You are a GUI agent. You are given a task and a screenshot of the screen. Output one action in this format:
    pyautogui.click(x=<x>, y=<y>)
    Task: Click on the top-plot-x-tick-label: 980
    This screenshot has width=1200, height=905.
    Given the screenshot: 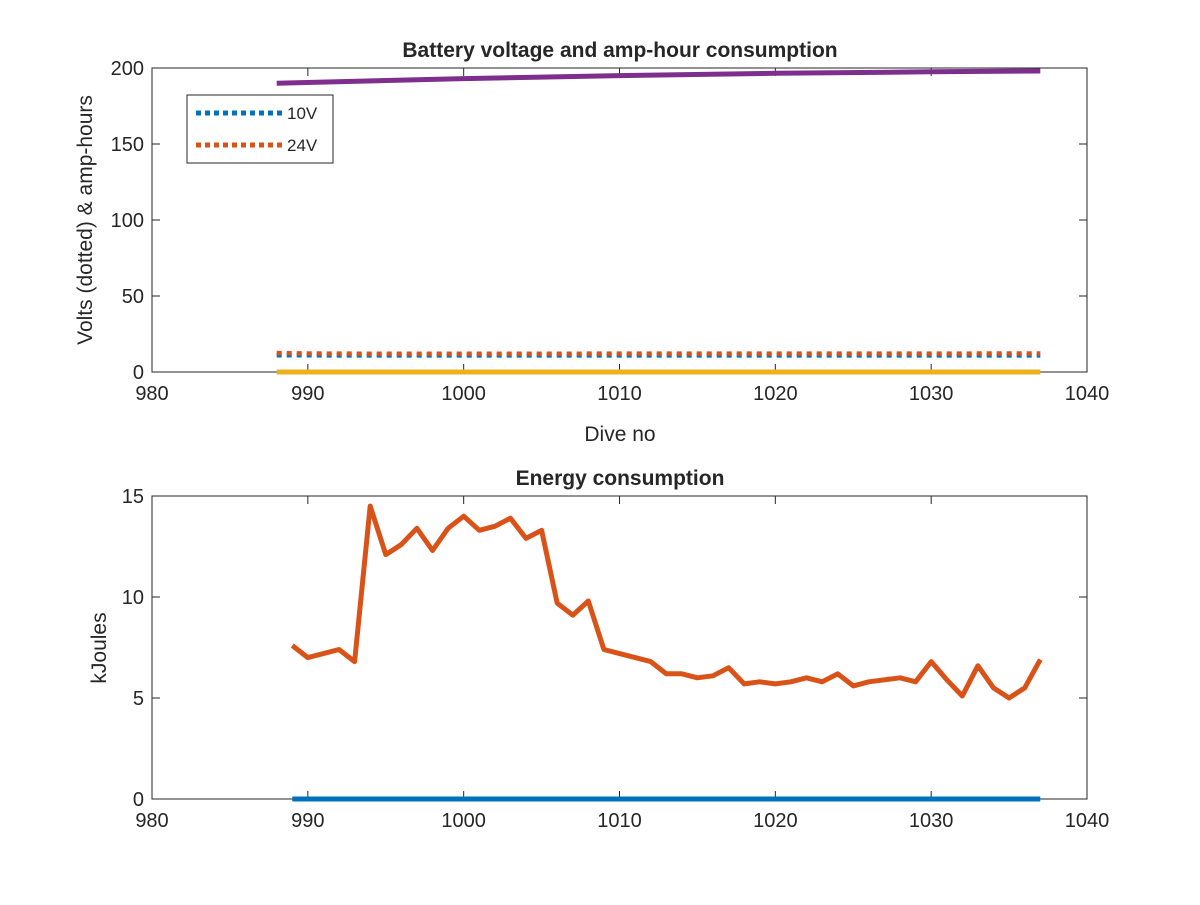 What is the action you would take?
    pyautogui.click(x=151, y=394)
    